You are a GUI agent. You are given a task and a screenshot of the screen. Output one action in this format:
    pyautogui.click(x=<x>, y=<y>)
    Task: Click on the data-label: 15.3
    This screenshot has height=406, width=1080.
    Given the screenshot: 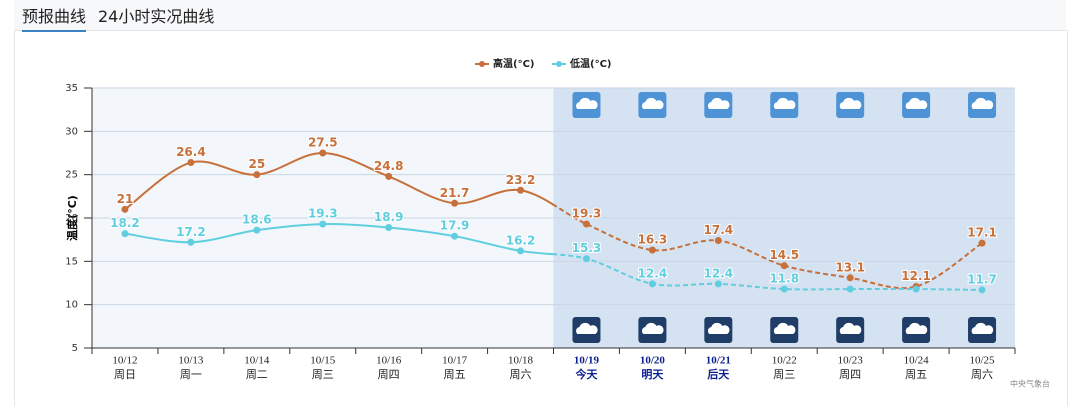 What is the action you would take?
    pyautogui.click(x=587, y=248)
    